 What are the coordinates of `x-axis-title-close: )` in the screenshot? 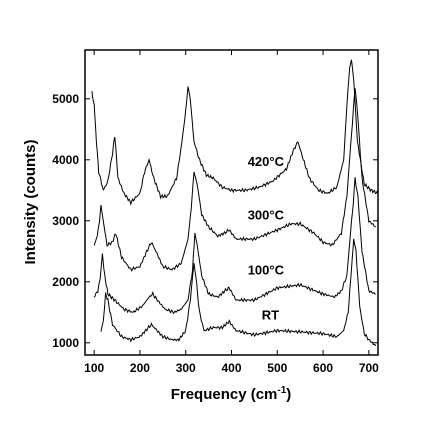 It's located at (288, 394).